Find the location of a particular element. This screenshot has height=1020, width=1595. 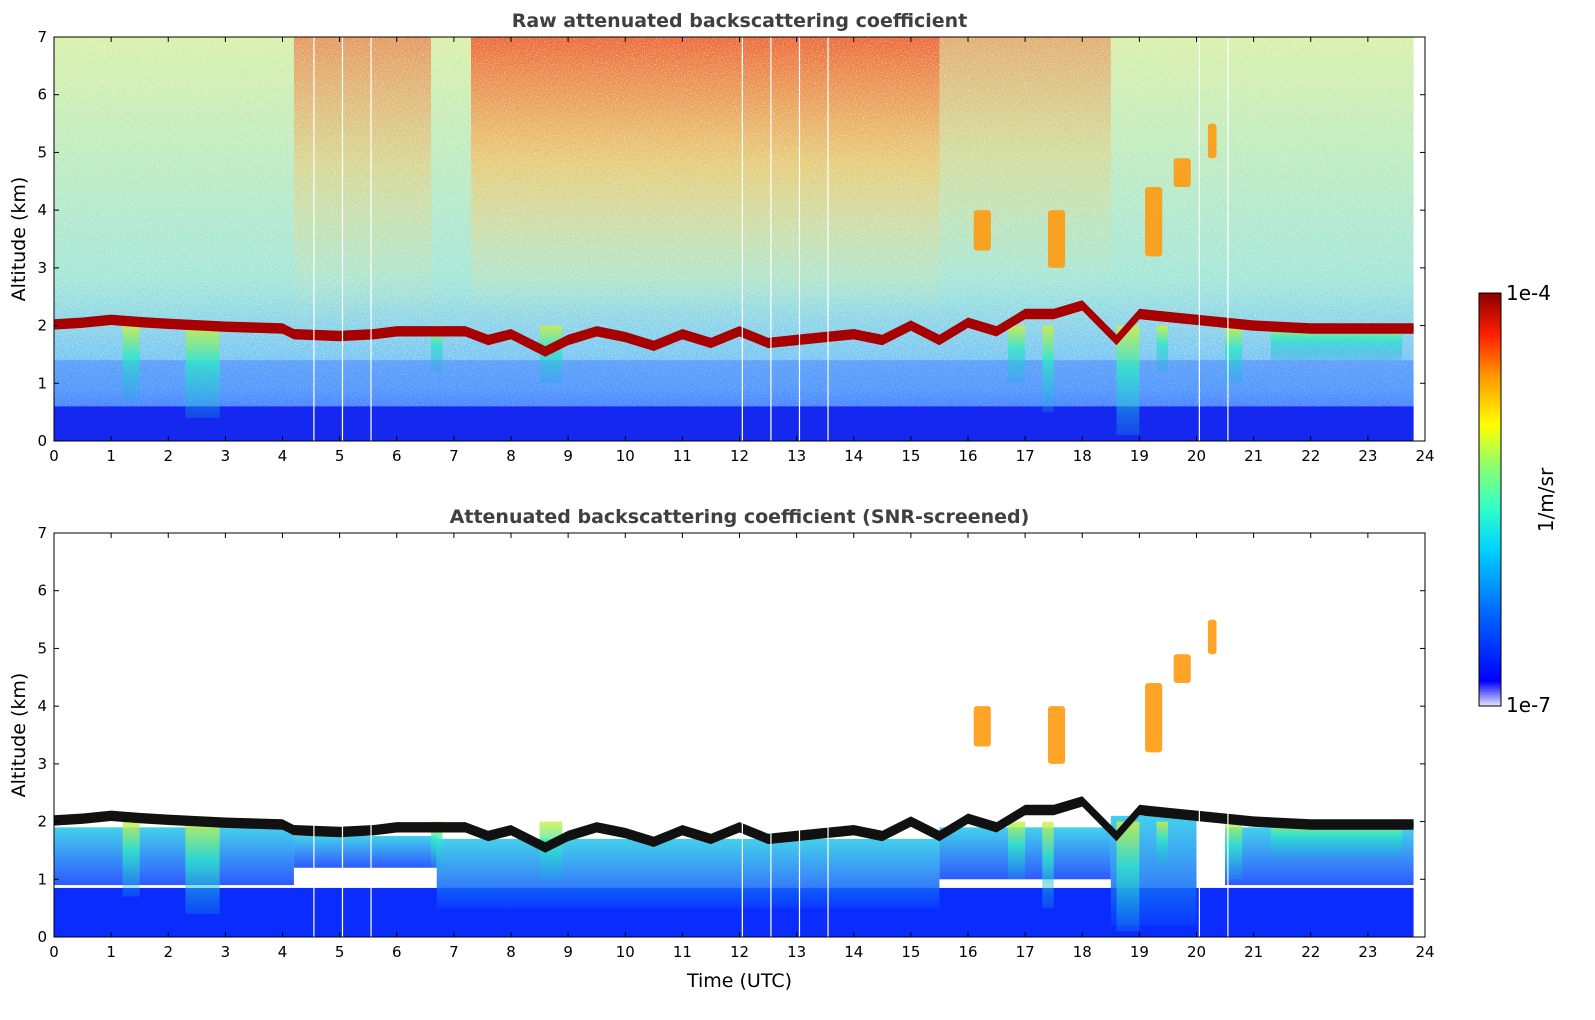

surface-aerosol-layer is located at coordinates (734, 423).